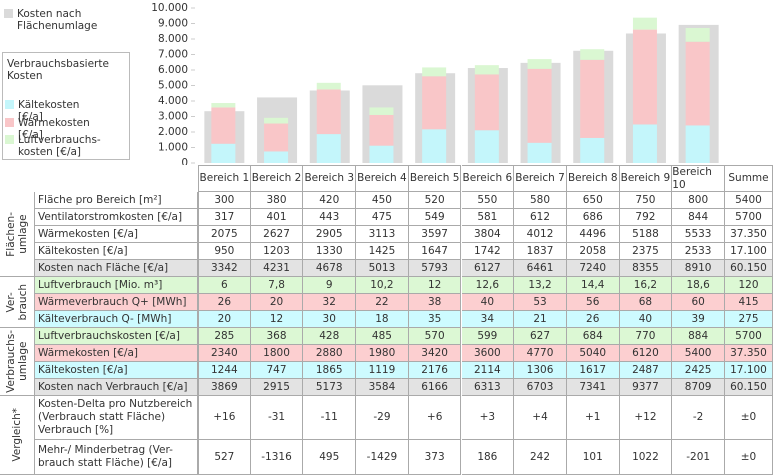 This screenshot has height=475, width=776. Describe the element at coordinates (593, 457) in the screenshot. I see `table-cell: 101` at that location.